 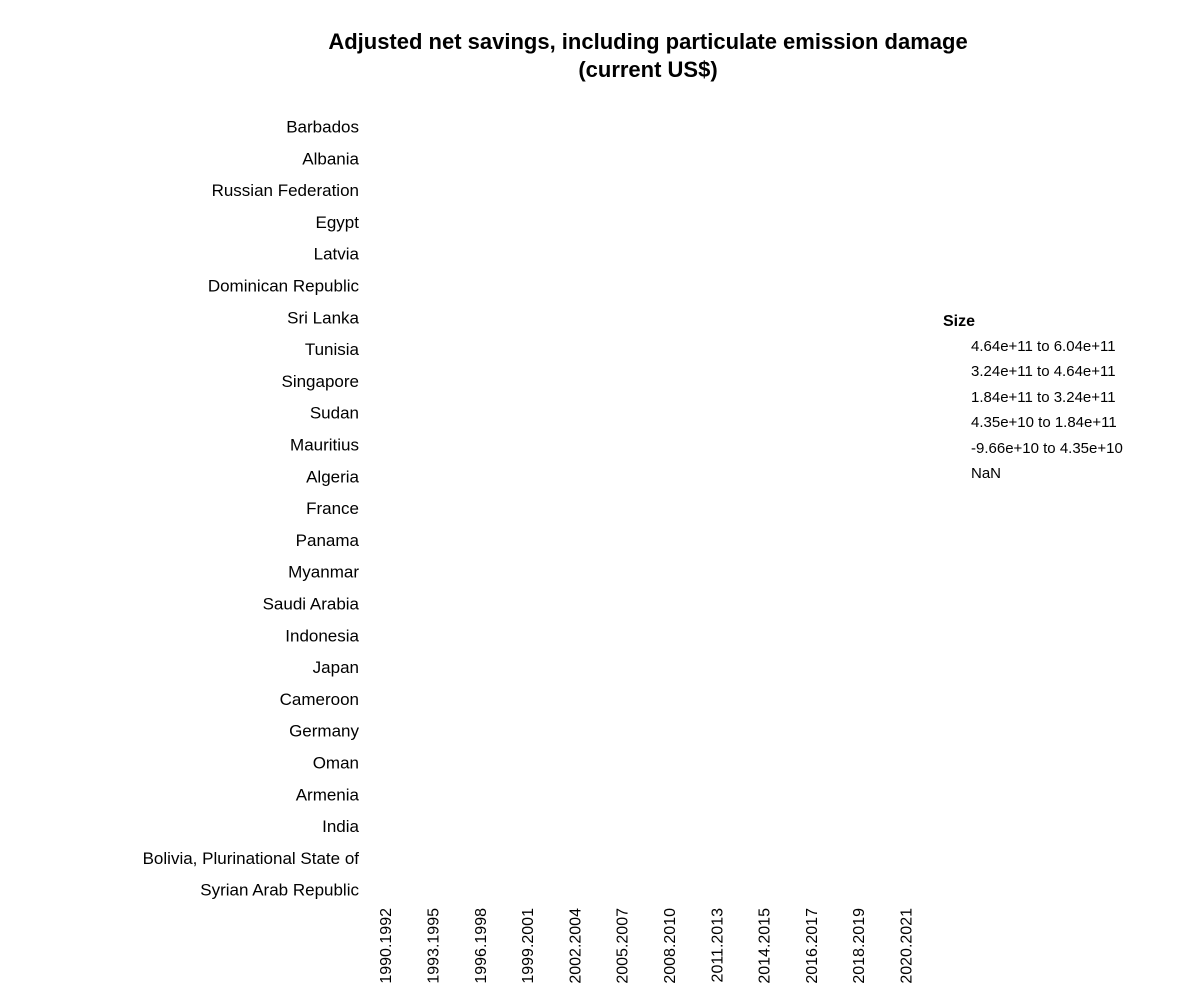 I want to click on y-tick-label: Latvia, so click(x=337, y=254).